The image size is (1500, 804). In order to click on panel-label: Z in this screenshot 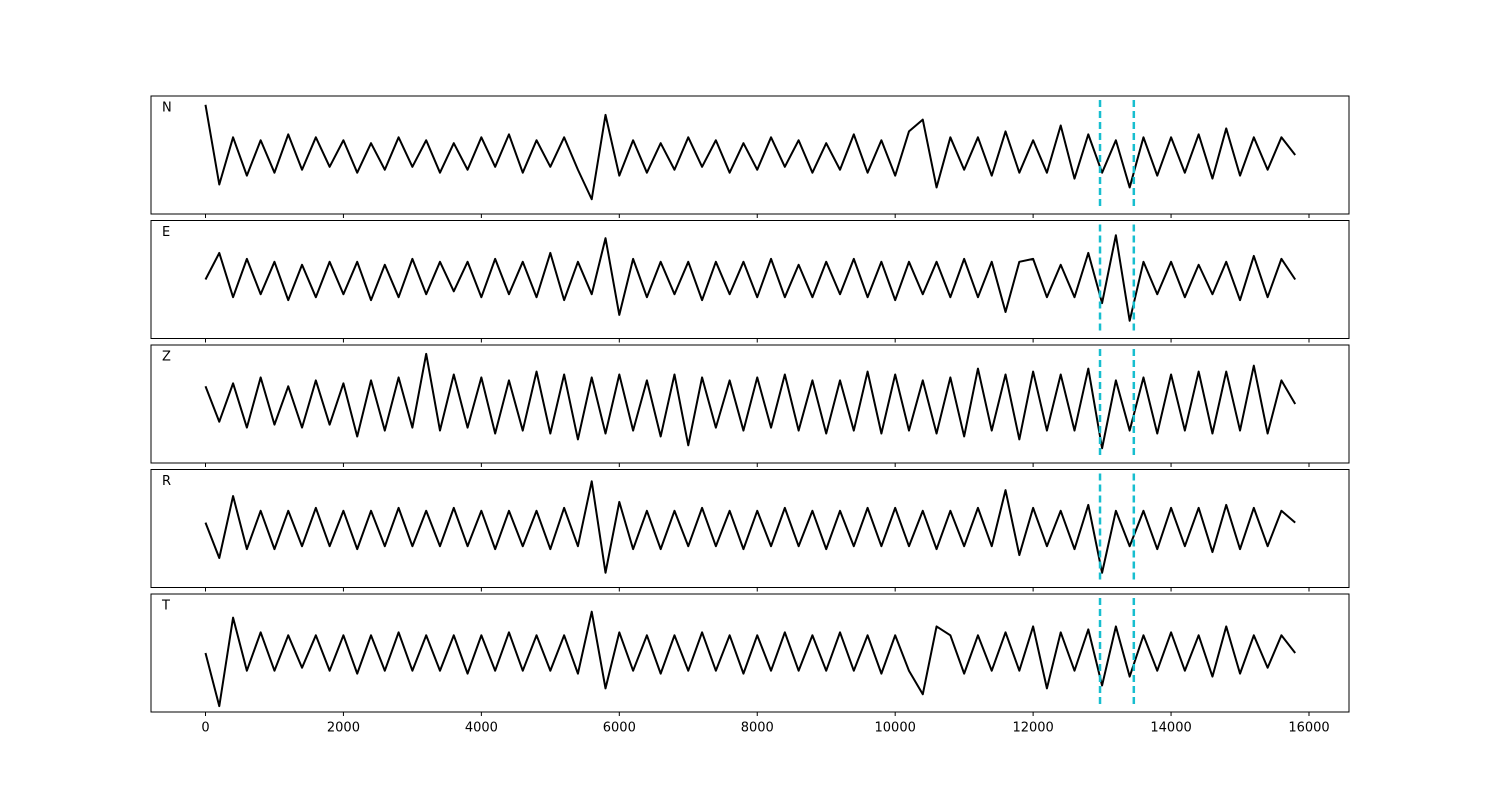, I will do `click(166, 357)`.